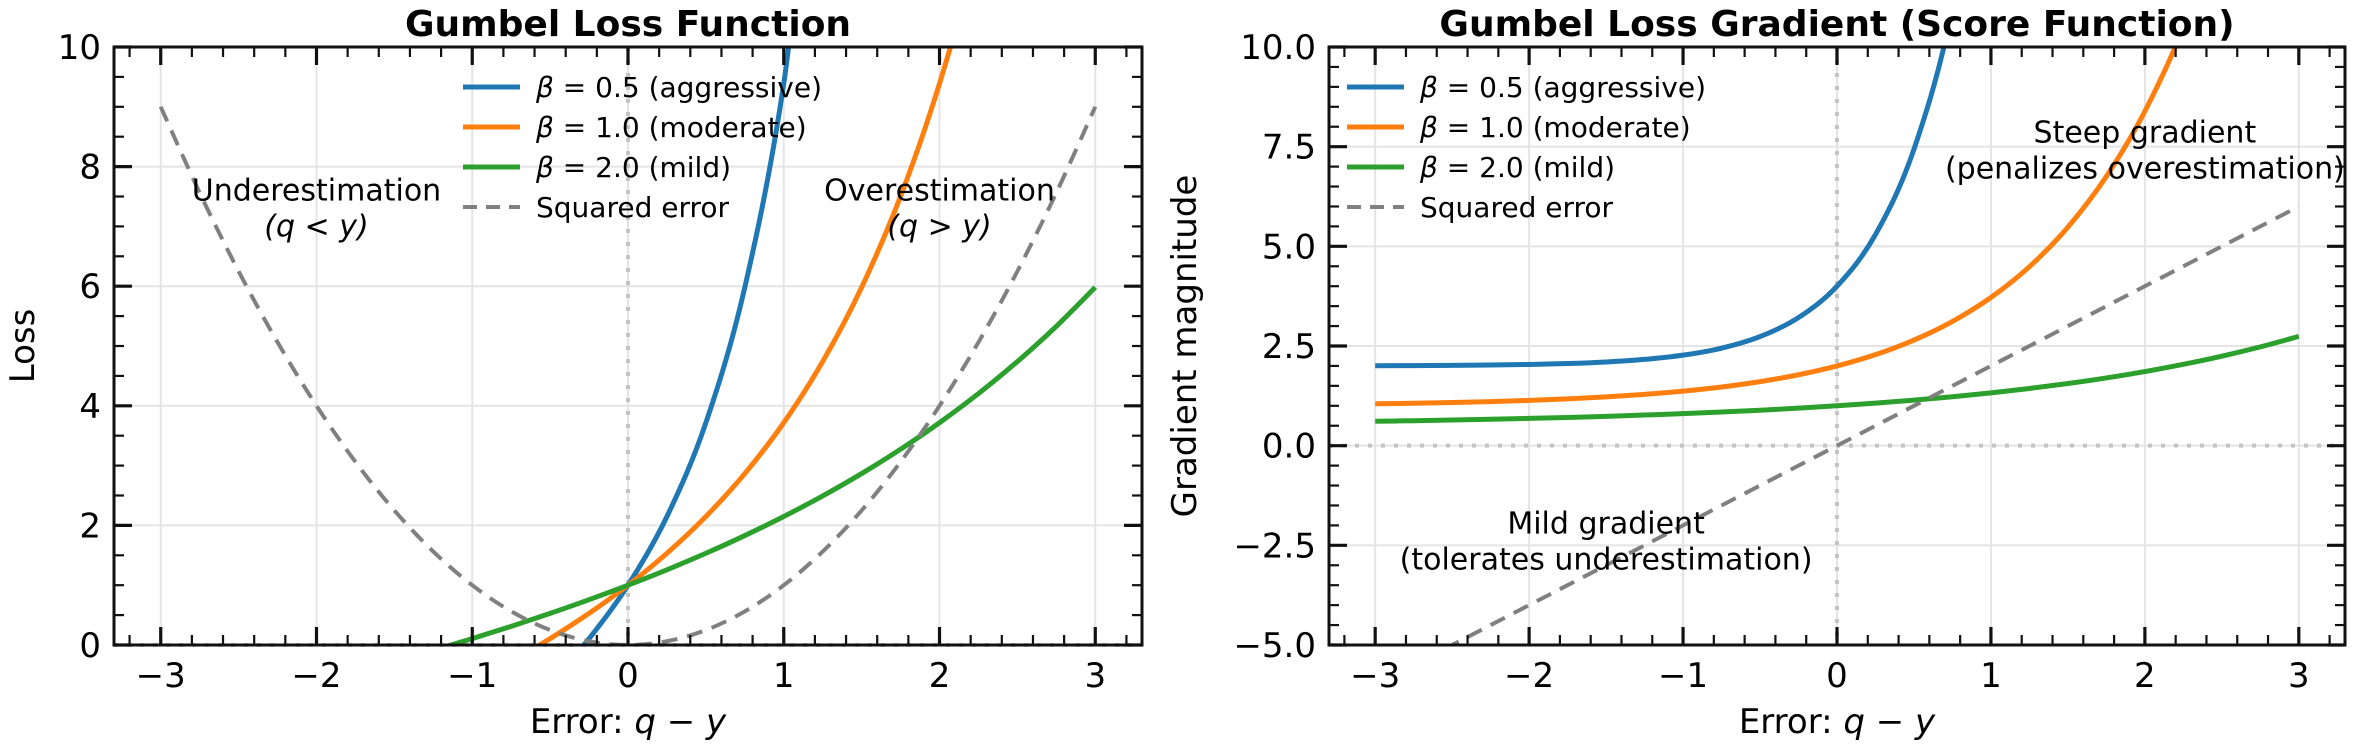 This screenshot has width=2358, height=754. What do you see at coordinates (628, 722) in the screenshot?
I see `loss-chart-xlabel: Error: q − y` at bounding box center [628, 722].